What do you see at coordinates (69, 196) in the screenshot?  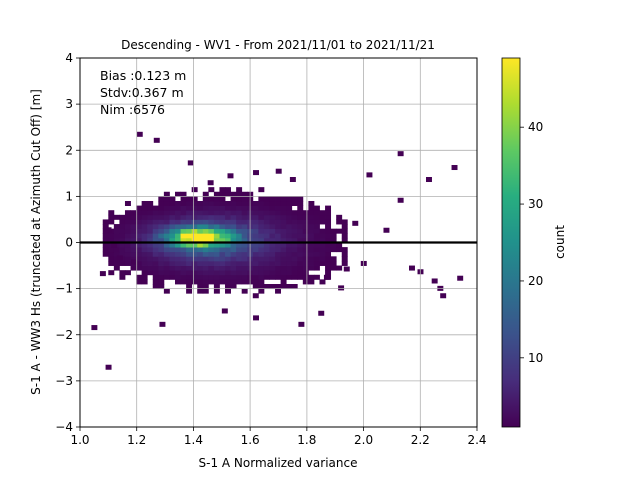 I see `y-tick-label: 1` at bounding box center [69, 196].